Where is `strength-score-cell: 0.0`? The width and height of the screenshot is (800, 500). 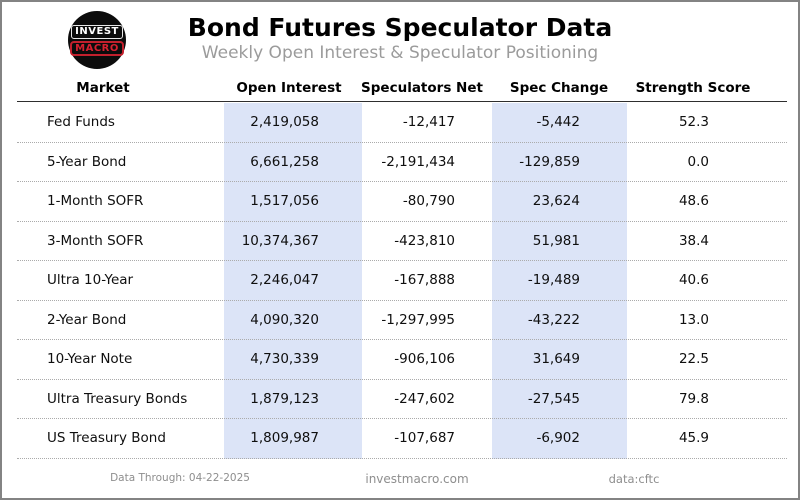
strength-score-cell: 0.0 is located at coordinates (698, 161).